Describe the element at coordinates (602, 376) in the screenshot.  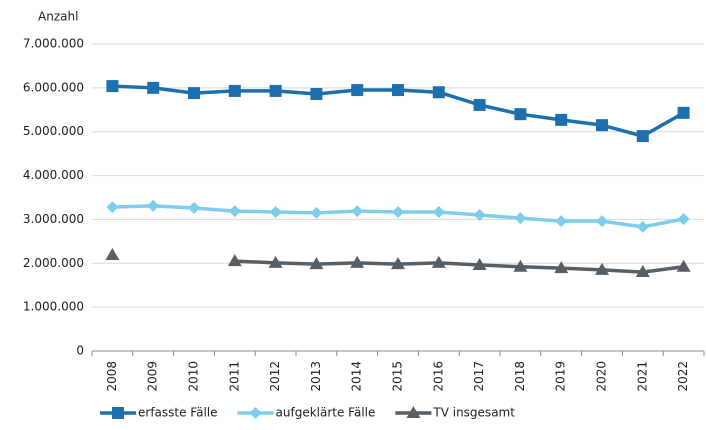
I see `x-tick-label: 2020` at that location.